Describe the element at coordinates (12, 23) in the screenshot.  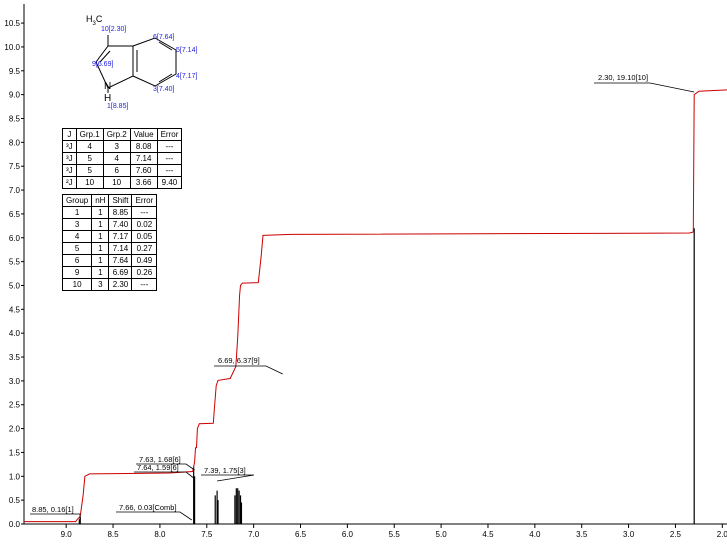
I see `y-tick-label: 10.5` at that location.